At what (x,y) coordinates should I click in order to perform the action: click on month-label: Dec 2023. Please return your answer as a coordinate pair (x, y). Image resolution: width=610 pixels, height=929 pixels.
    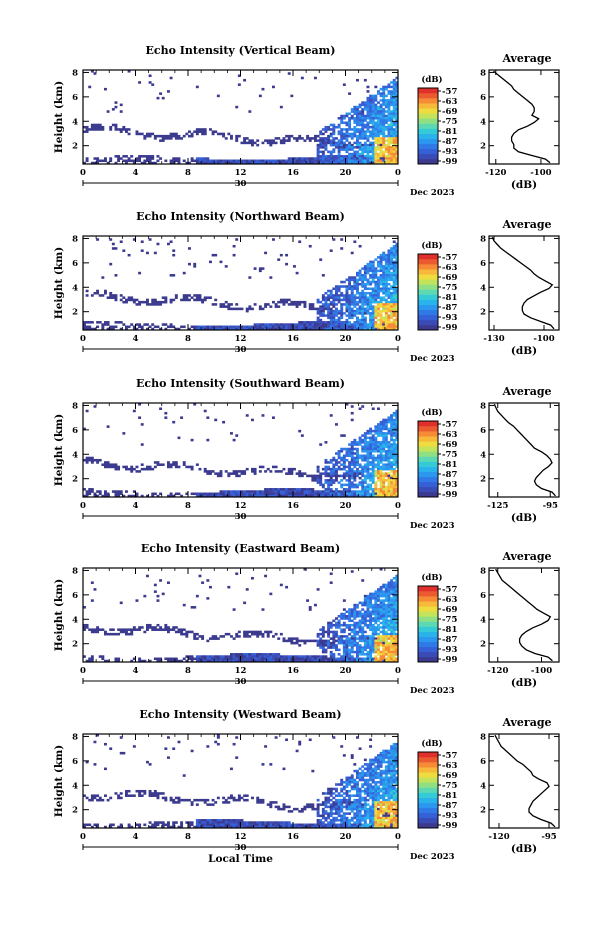
    Looking at the image, I should click on (432, 359).